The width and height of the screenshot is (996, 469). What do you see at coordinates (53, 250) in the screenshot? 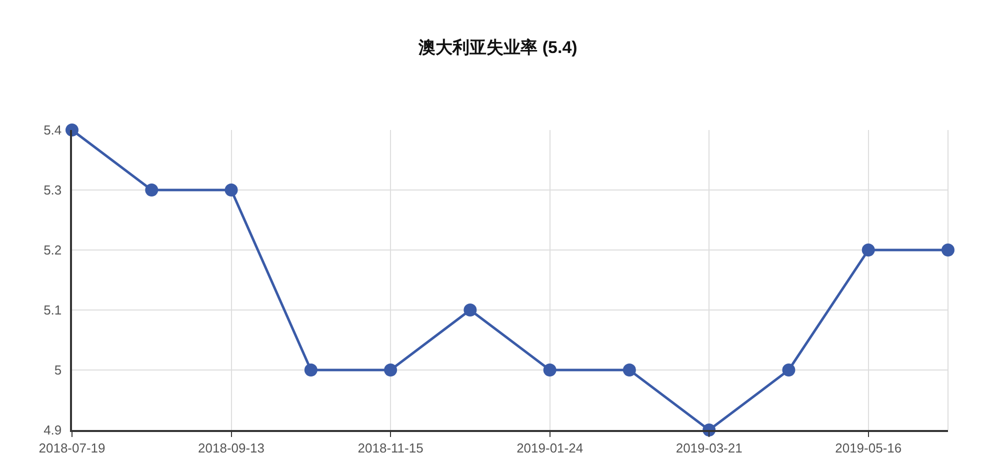
I see `y-tick-label: 5.2` at bounding box center [53, 250].